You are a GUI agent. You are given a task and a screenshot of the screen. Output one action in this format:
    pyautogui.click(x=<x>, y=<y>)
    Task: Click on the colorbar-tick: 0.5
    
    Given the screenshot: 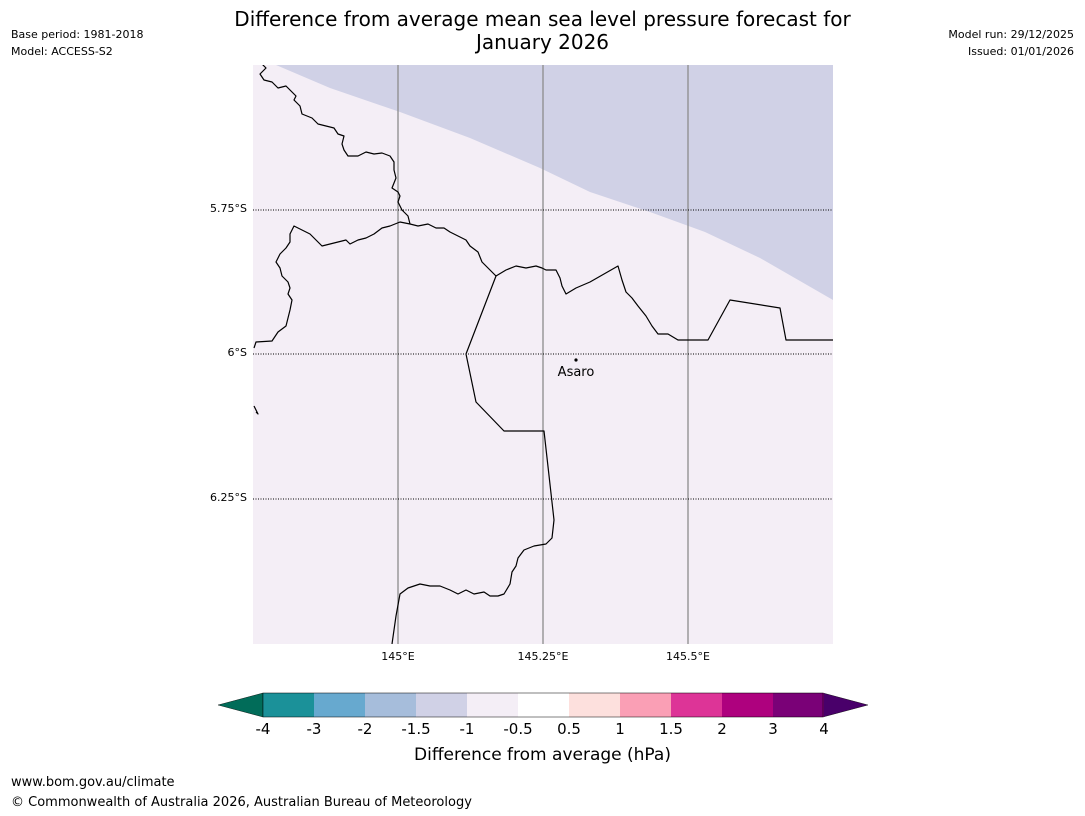 What is the action you would take?
    pyautogui.click(x=569, y=729)
    